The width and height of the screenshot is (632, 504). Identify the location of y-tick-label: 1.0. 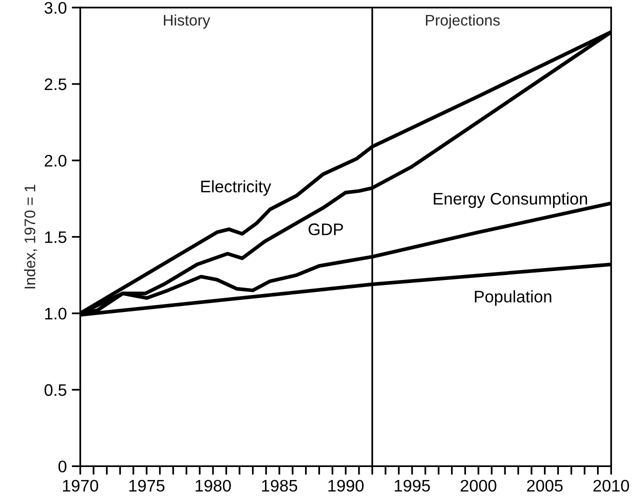
(55, 314).